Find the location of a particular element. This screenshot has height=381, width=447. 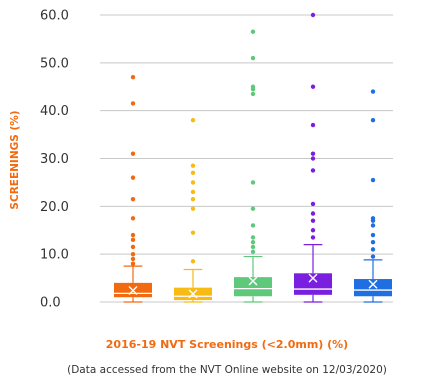

y-tick-label: 0.0 is located at coordinates (50, 303).